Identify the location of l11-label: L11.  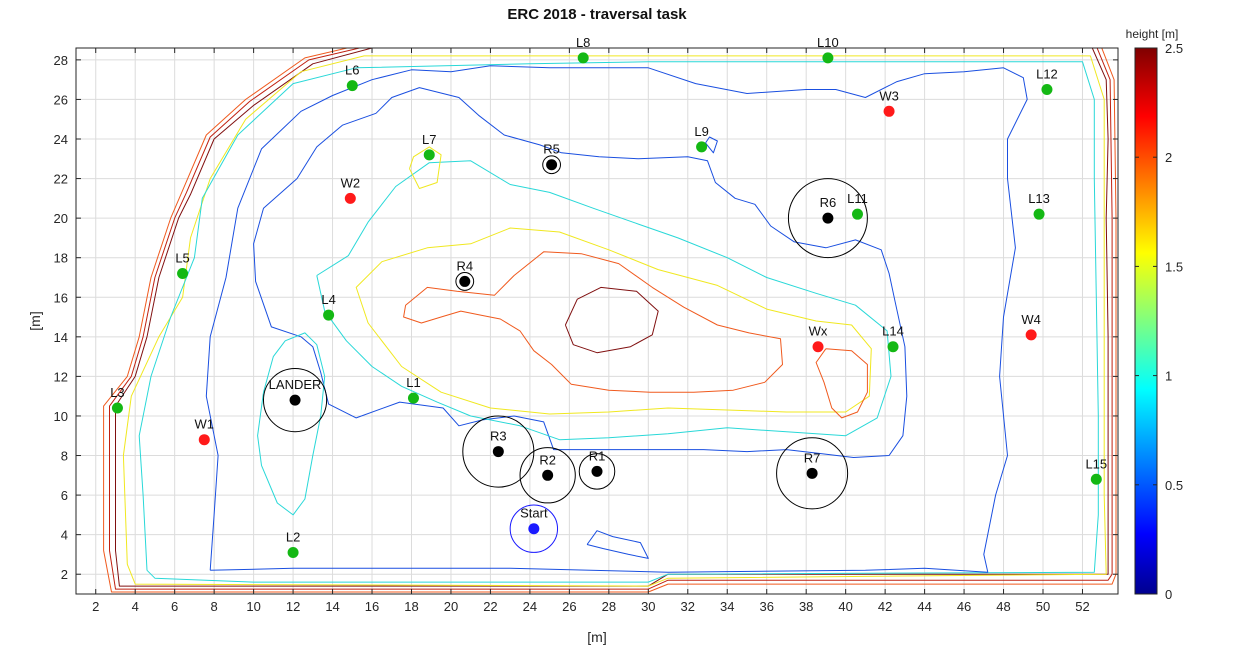
(857, 198).